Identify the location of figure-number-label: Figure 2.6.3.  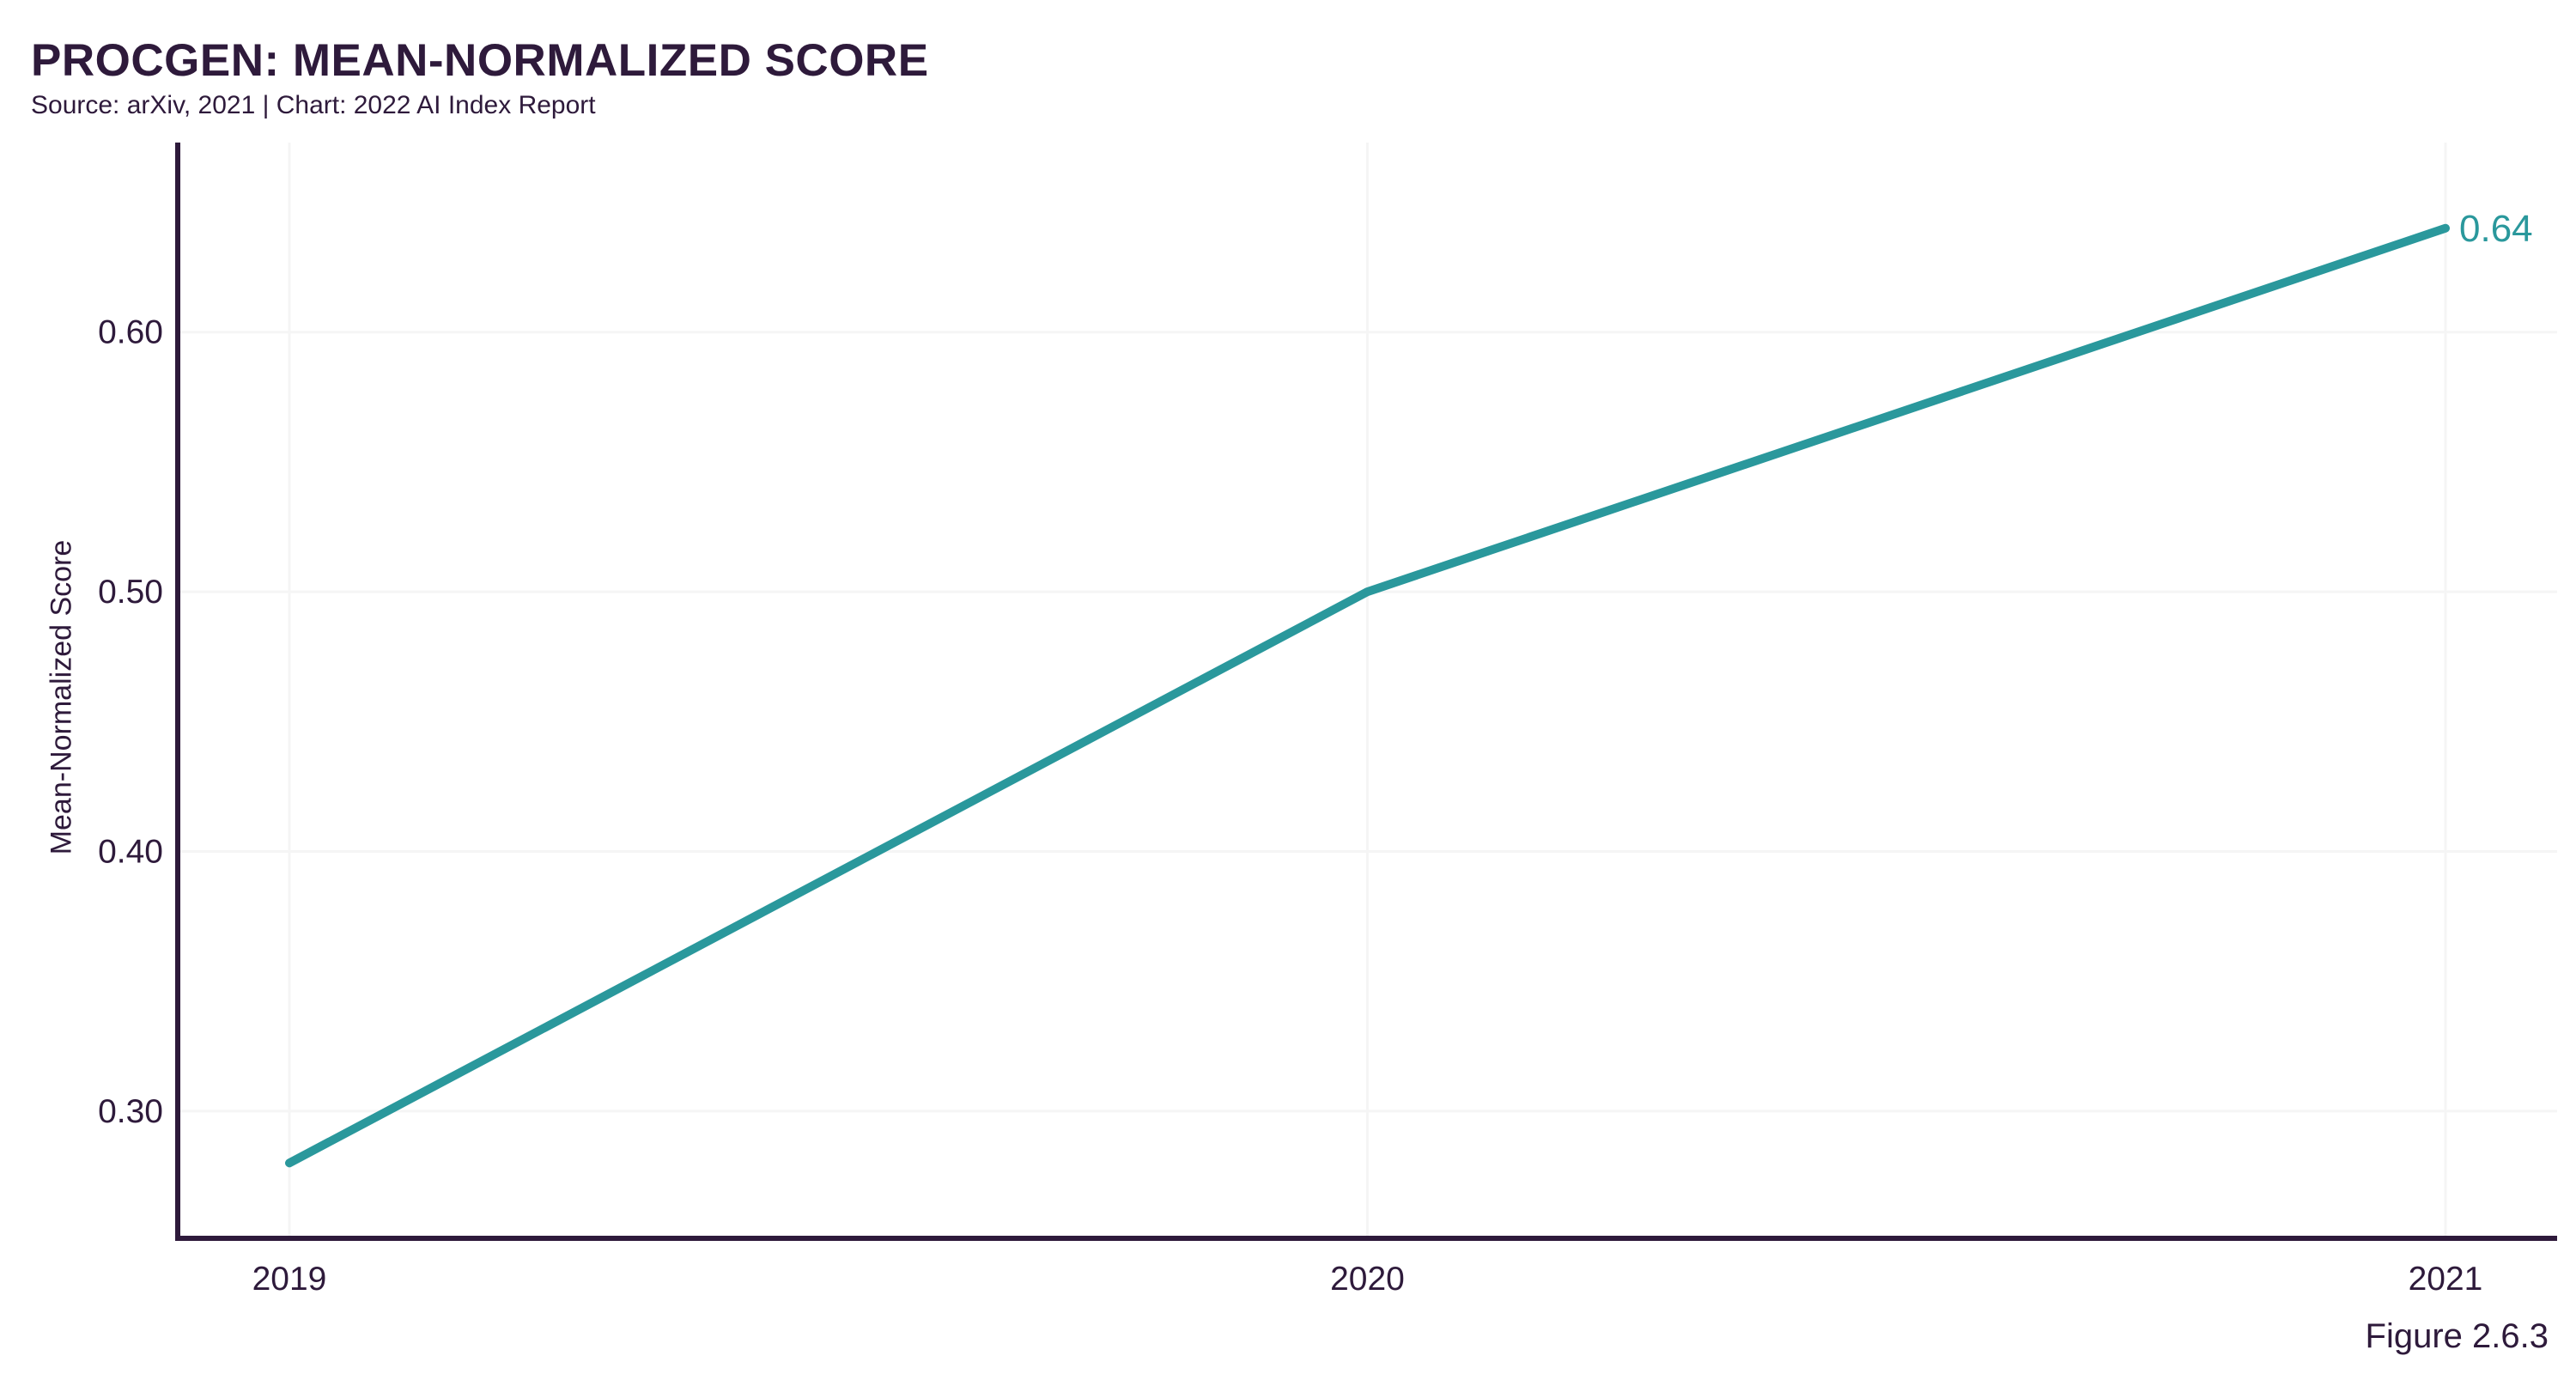
(2457, 1336).